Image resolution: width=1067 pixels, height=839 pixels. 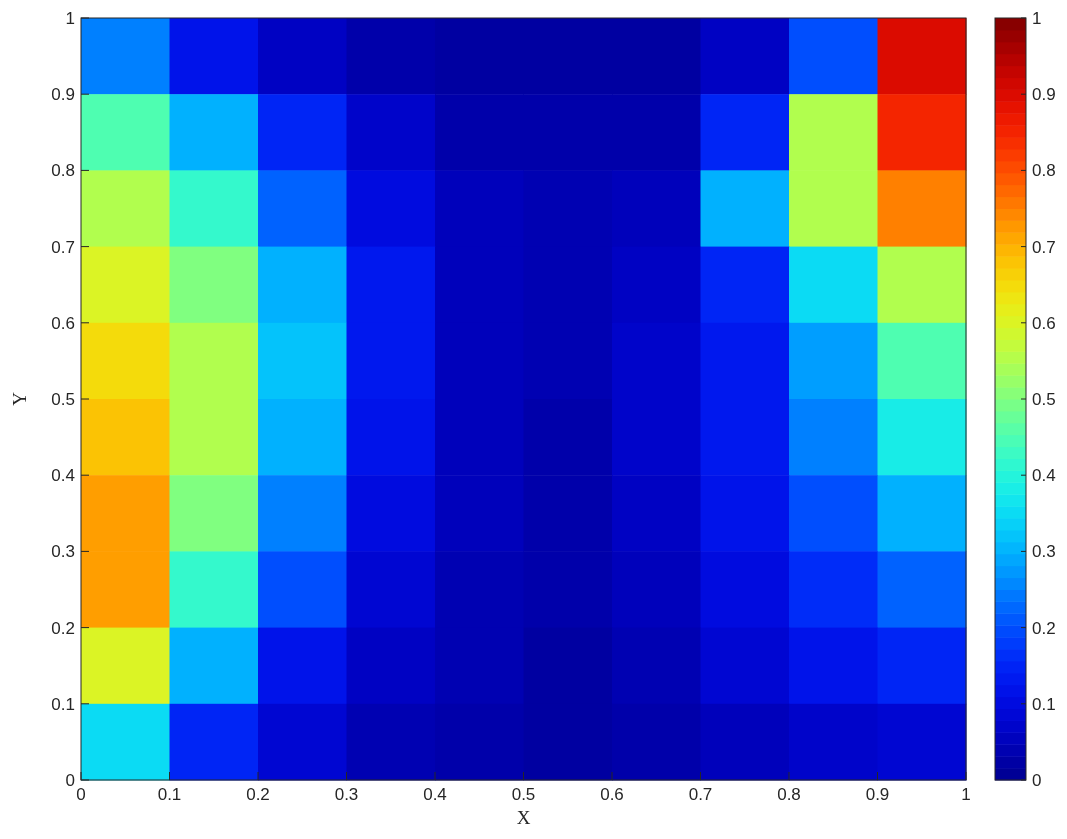 What do you see at coordinates (70, 780) in the screenshot?
I see `y-tick-label: 0` at bounding box center [70, 780].